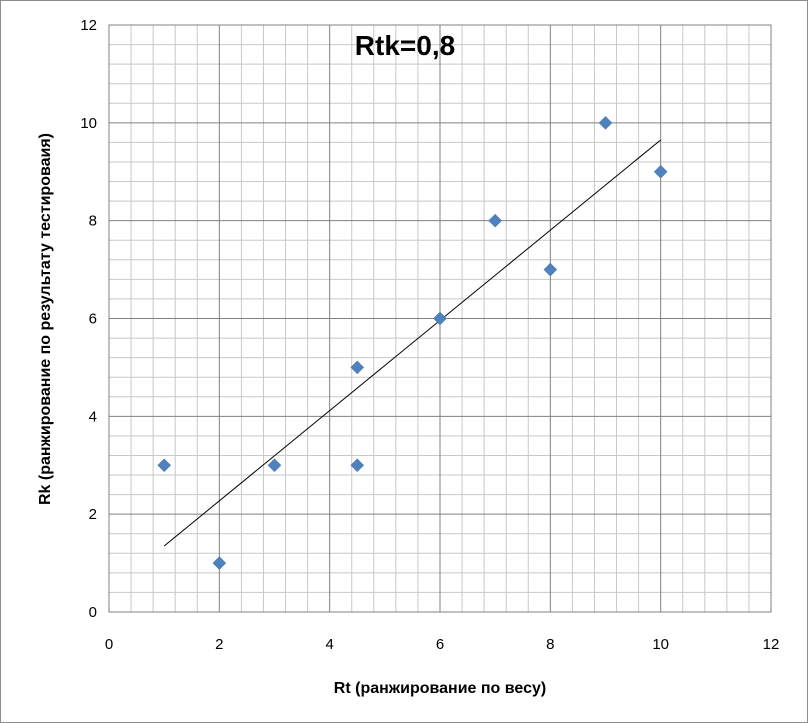 This screenshot has width=808, height=723. I want to click on x-tick-label: 10, so click(660, 644).